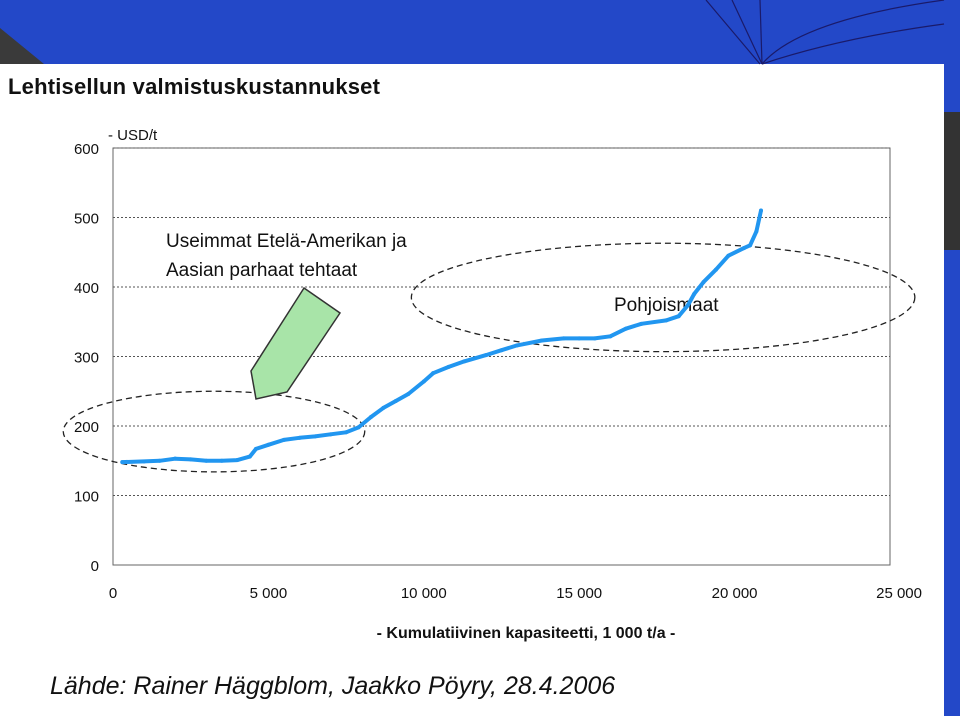  What do you see at coordinates (86, 497) in the screenshot?
I see `y-tick-label: 100` at bounding box center [86, 497].